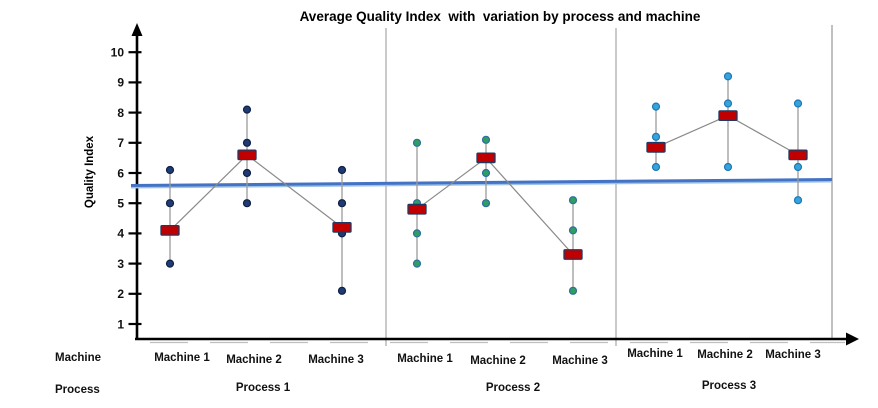  What do you see at coordinates (120, 264) in the screenshot?
I see `y-tick-label: 3` at bounding box center [120, 264].